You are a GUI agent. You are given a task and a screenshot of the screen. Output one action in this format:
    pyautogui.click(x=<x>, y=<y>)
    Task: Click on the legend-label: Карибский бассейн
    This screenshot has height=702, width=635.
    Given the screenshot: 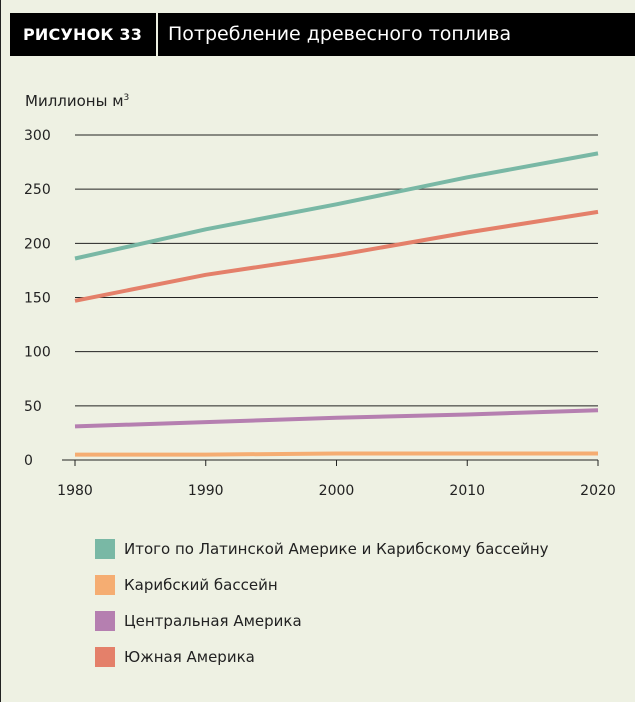 What is the action you would take?
    pyautogui.click(x=201, y=585)
    